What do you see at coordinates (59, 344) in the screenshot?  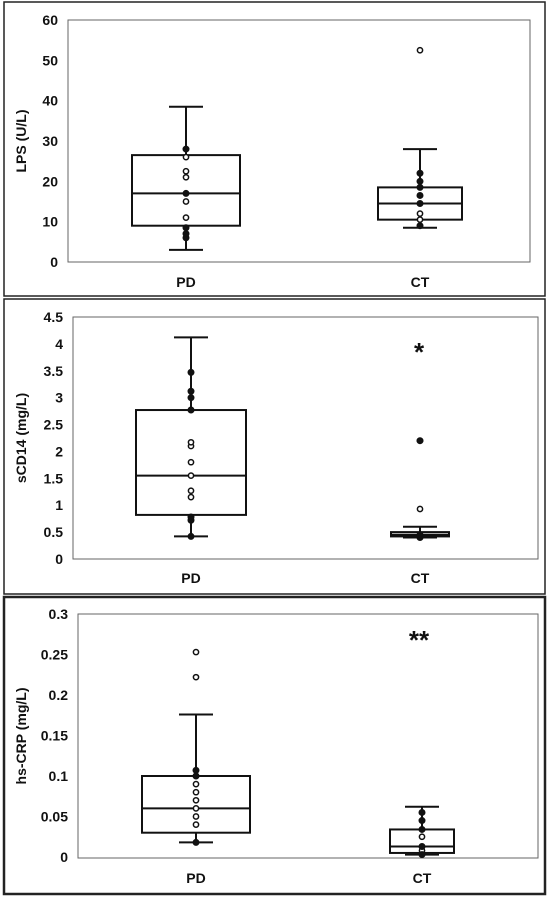 I see `y-tick-label-scd14: 4` at bounding box center [59, 344].